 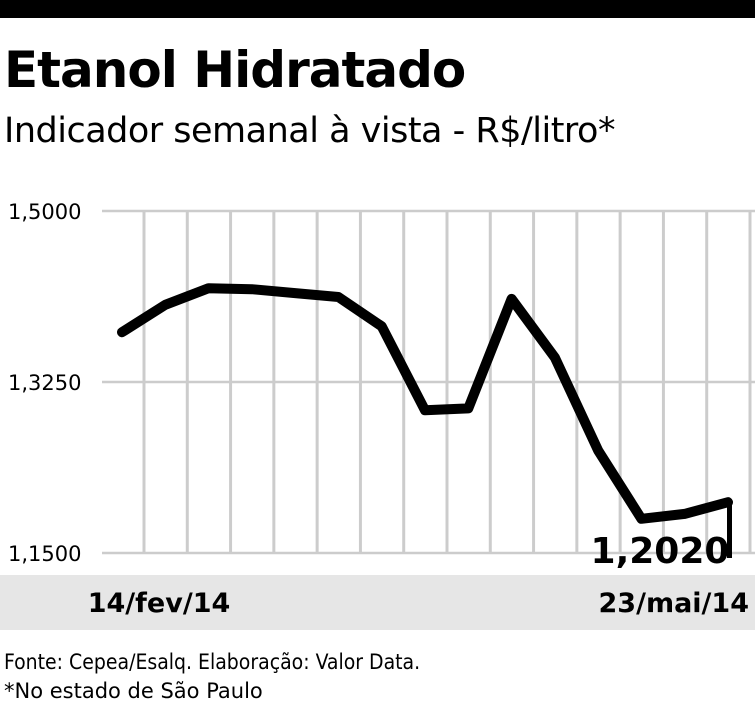 I want to click on footnote: *No estado de São Paulo, so click(x=133, y=691).